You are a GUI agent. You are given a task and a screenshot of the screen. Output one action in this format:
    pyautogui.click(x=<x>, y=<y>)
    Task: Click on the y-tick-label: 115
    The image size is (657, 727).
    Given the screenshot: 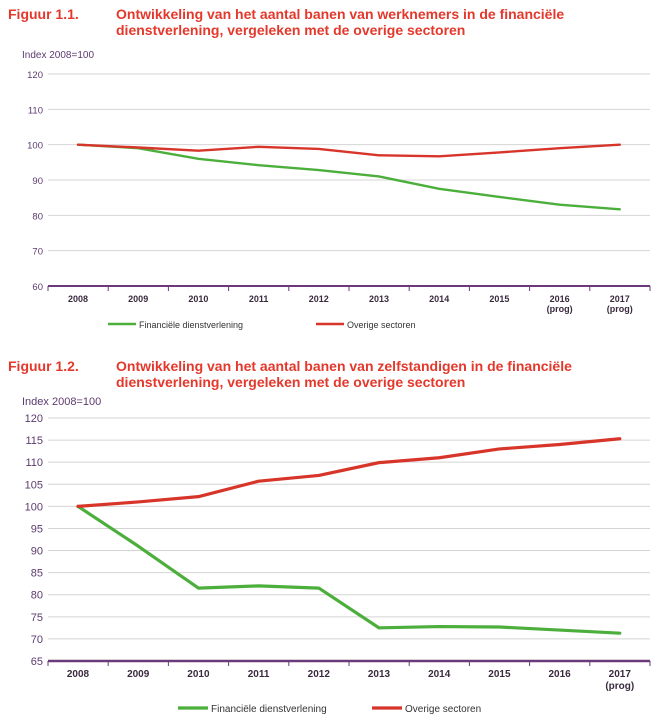 What is the action you would take?
    pyautogui.click(x=34, y=441)
    